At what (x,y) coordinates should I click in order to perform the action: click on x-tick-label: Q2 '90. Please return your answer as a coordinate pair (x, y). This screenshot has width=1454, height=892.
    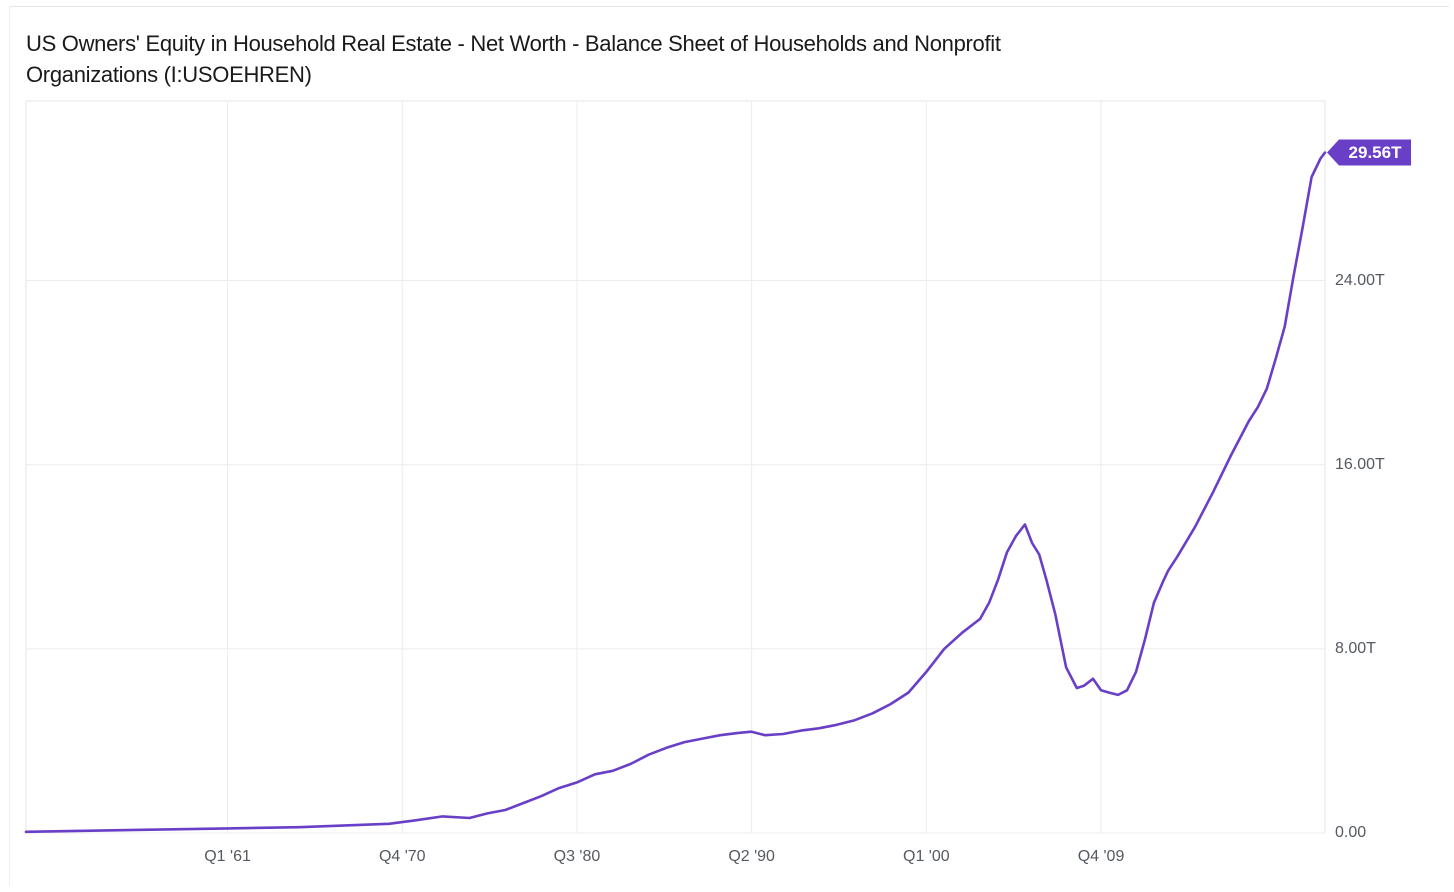
    Looking at the image, I should click on (751, 856).